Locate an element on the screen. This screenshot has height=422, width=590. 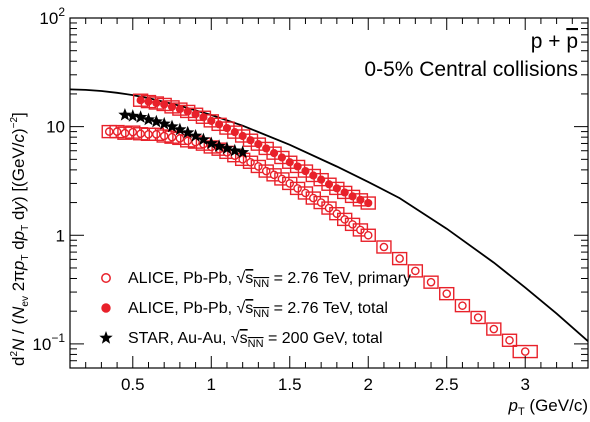
x-axis-var: p is located at coordinates (513, 405).